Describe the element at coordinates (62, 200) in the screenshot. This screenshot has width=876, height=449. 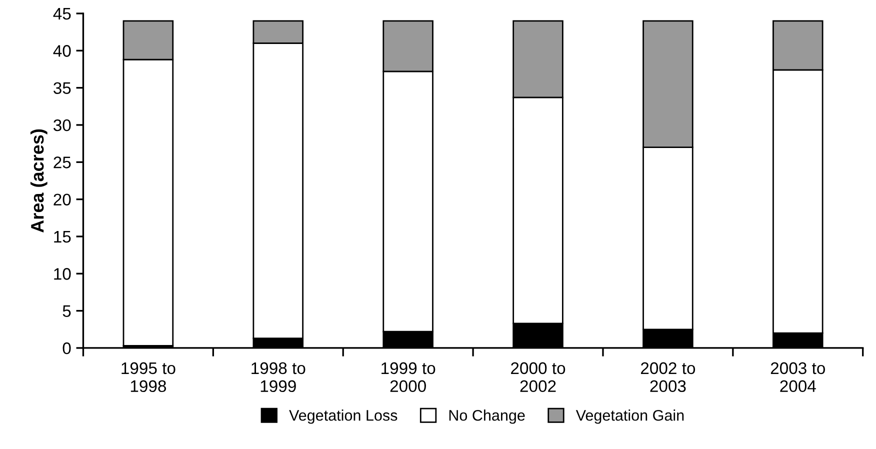
I see `y-tick-label: 20` at that location.